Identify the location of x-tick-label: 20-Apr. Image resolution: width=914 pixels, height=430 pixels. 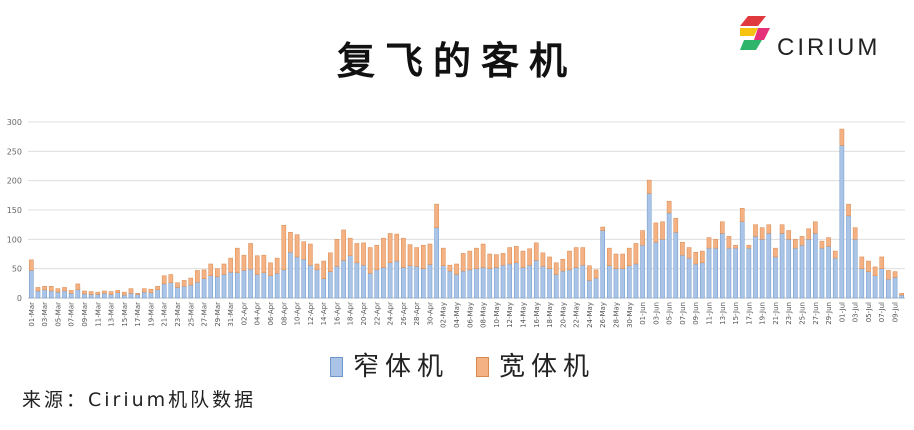
(364, 314).